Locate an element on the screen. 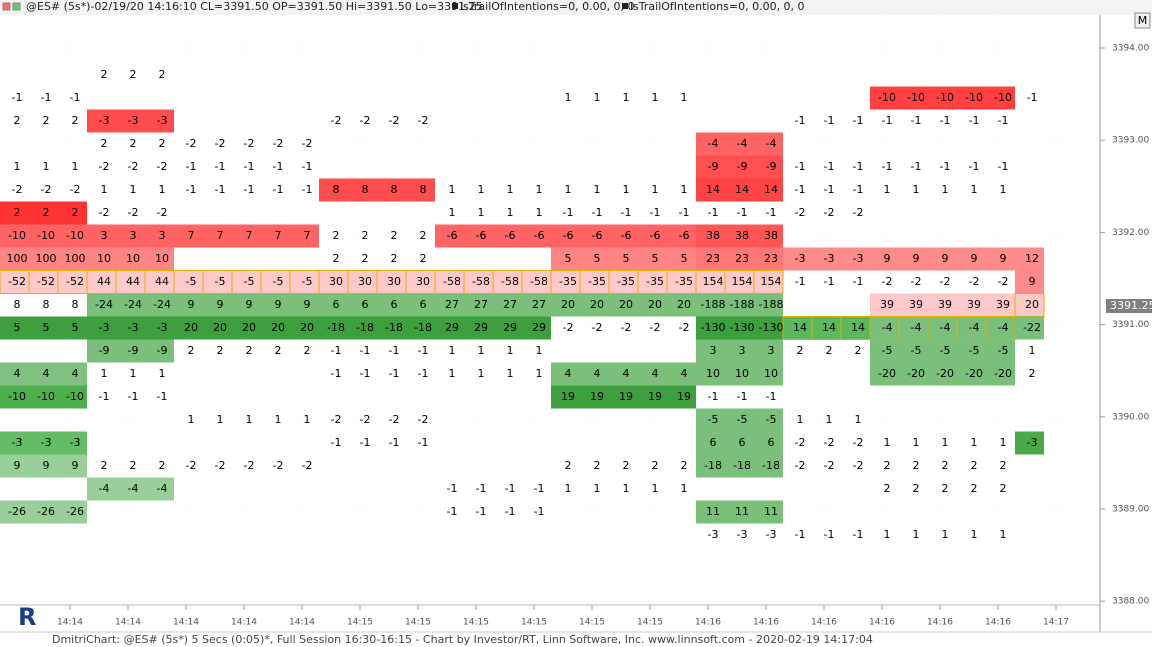 Image resolution: width=1152 pixels, height=647 pixels. price-label: 3392.00 is located at coordinates (1130, 233).